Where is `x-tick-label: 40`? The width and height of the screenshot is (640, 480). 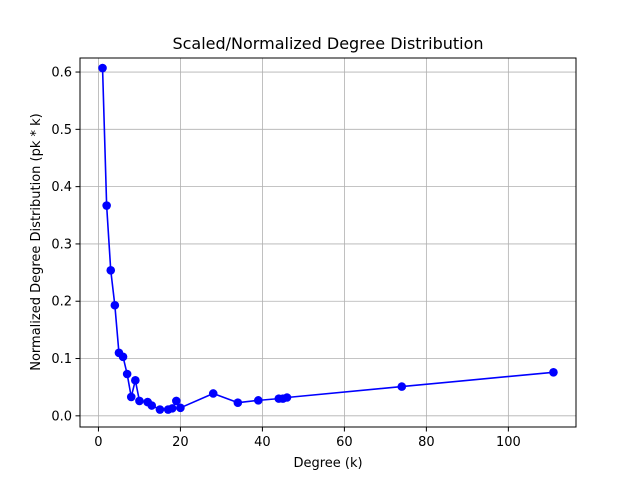
x-tick-label: 40 is located at coordinates (262, 442).